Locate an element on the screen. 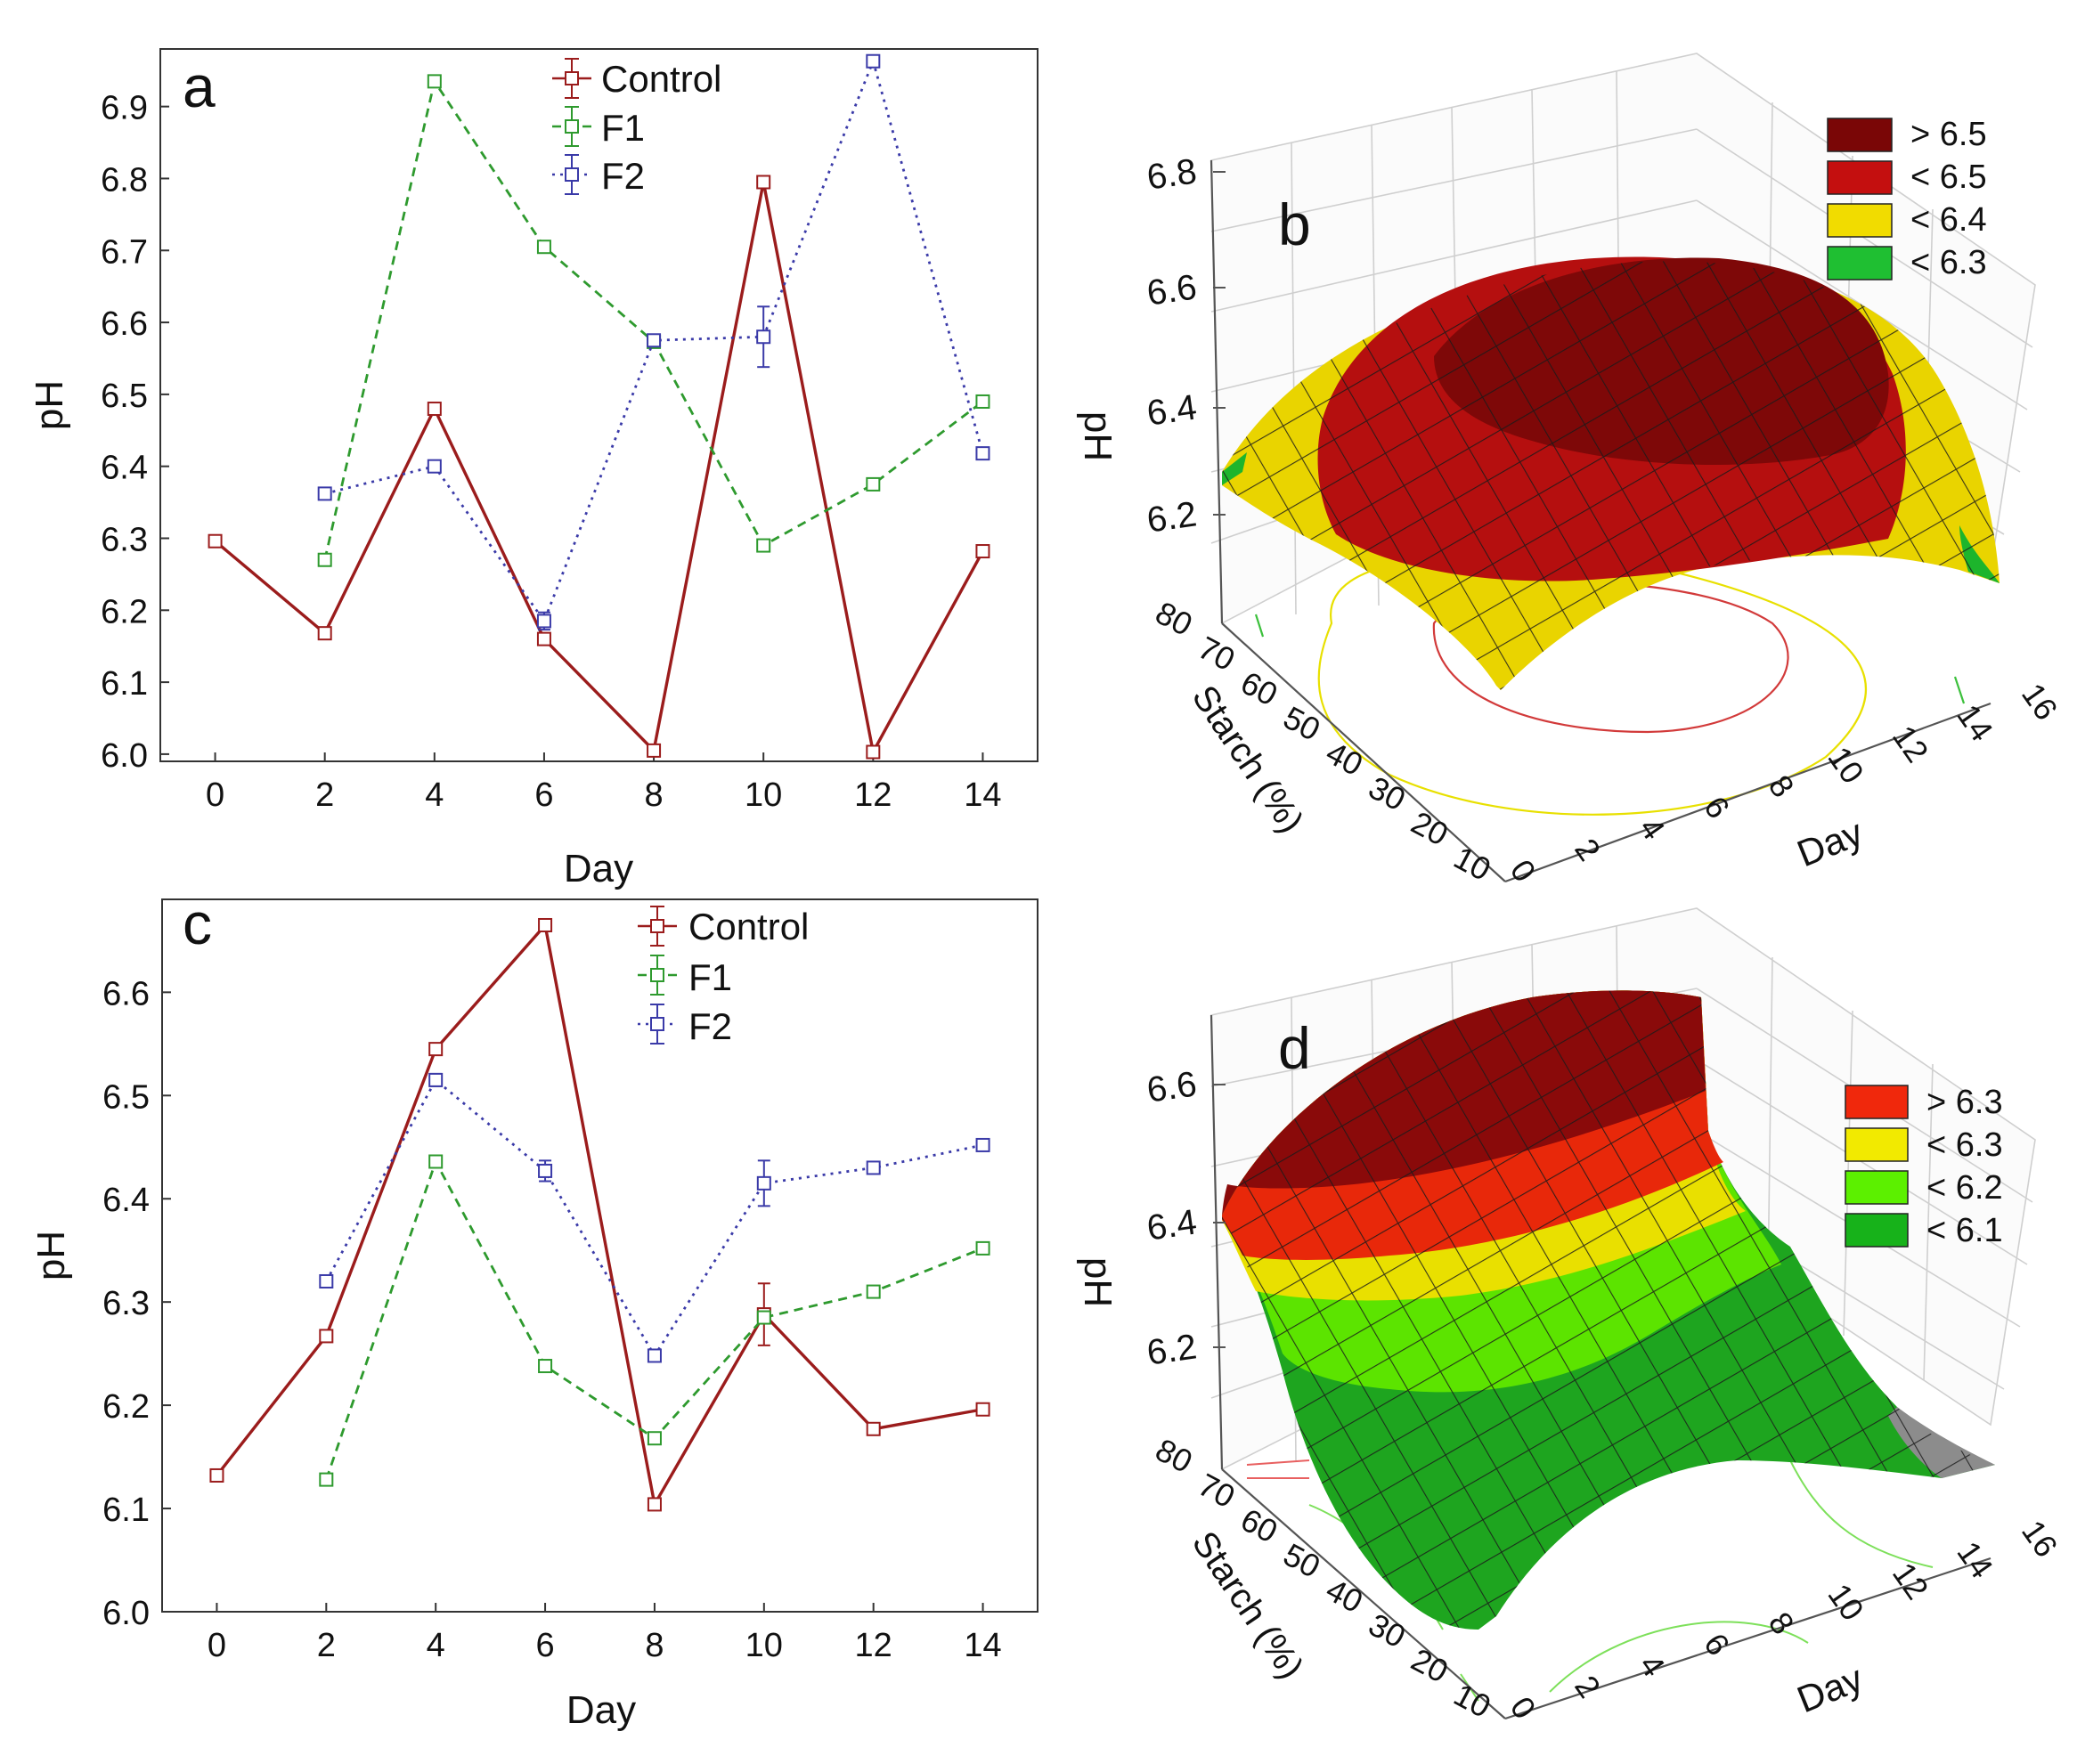  y-tick-label: 70 is located at coordinates (1217, 653).